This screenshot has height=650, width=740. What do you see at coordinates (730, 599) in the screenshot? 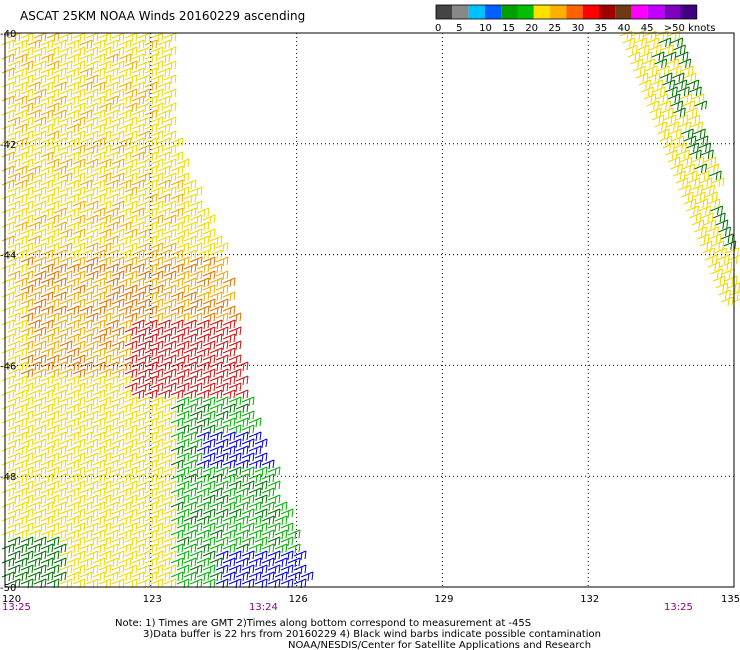
I see `longitude-label: 135` at bounding box center [730, 599].